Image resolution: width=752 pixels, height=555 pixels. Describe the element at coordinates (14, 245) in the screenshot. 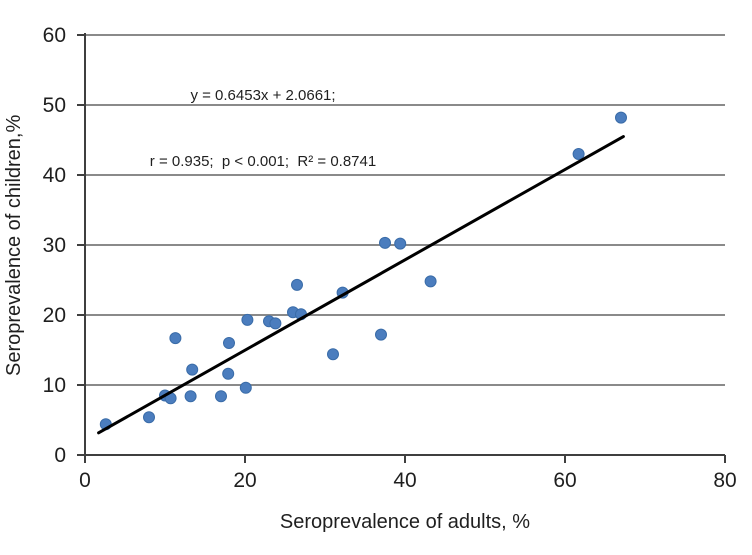

I see `y-axis-title: Seroprevalence of children,%` at that location.